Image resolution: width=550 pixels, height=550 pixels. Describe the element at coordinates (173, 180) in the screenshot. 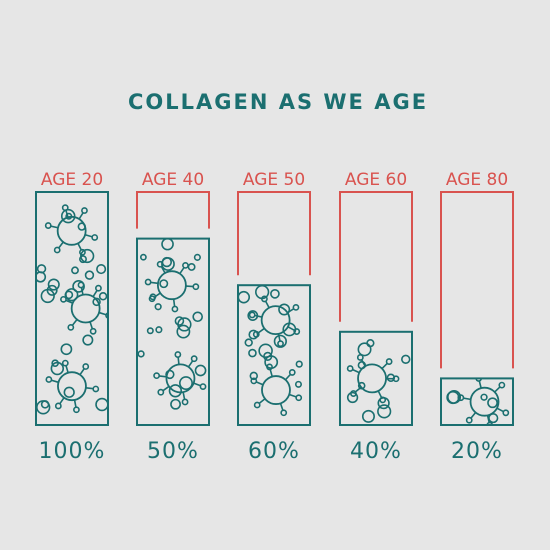

I see `category-label: AGE 40` at that location.